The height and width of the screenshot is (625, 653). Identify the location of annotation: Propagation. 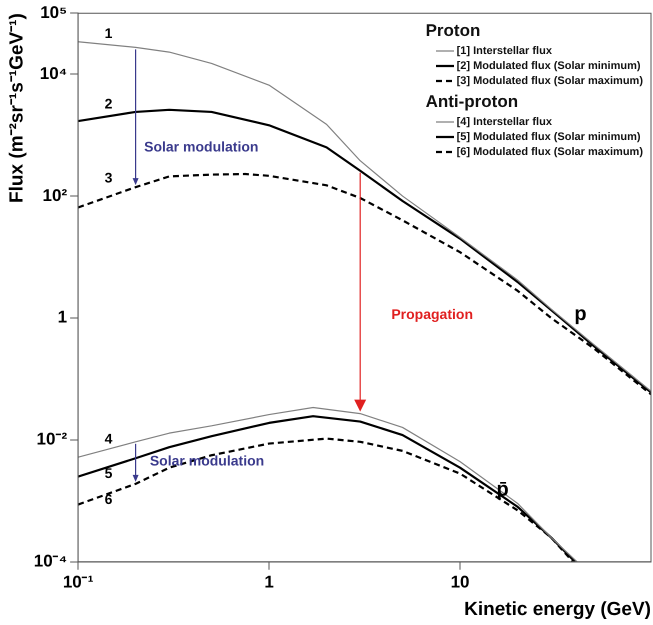
(432, 314).